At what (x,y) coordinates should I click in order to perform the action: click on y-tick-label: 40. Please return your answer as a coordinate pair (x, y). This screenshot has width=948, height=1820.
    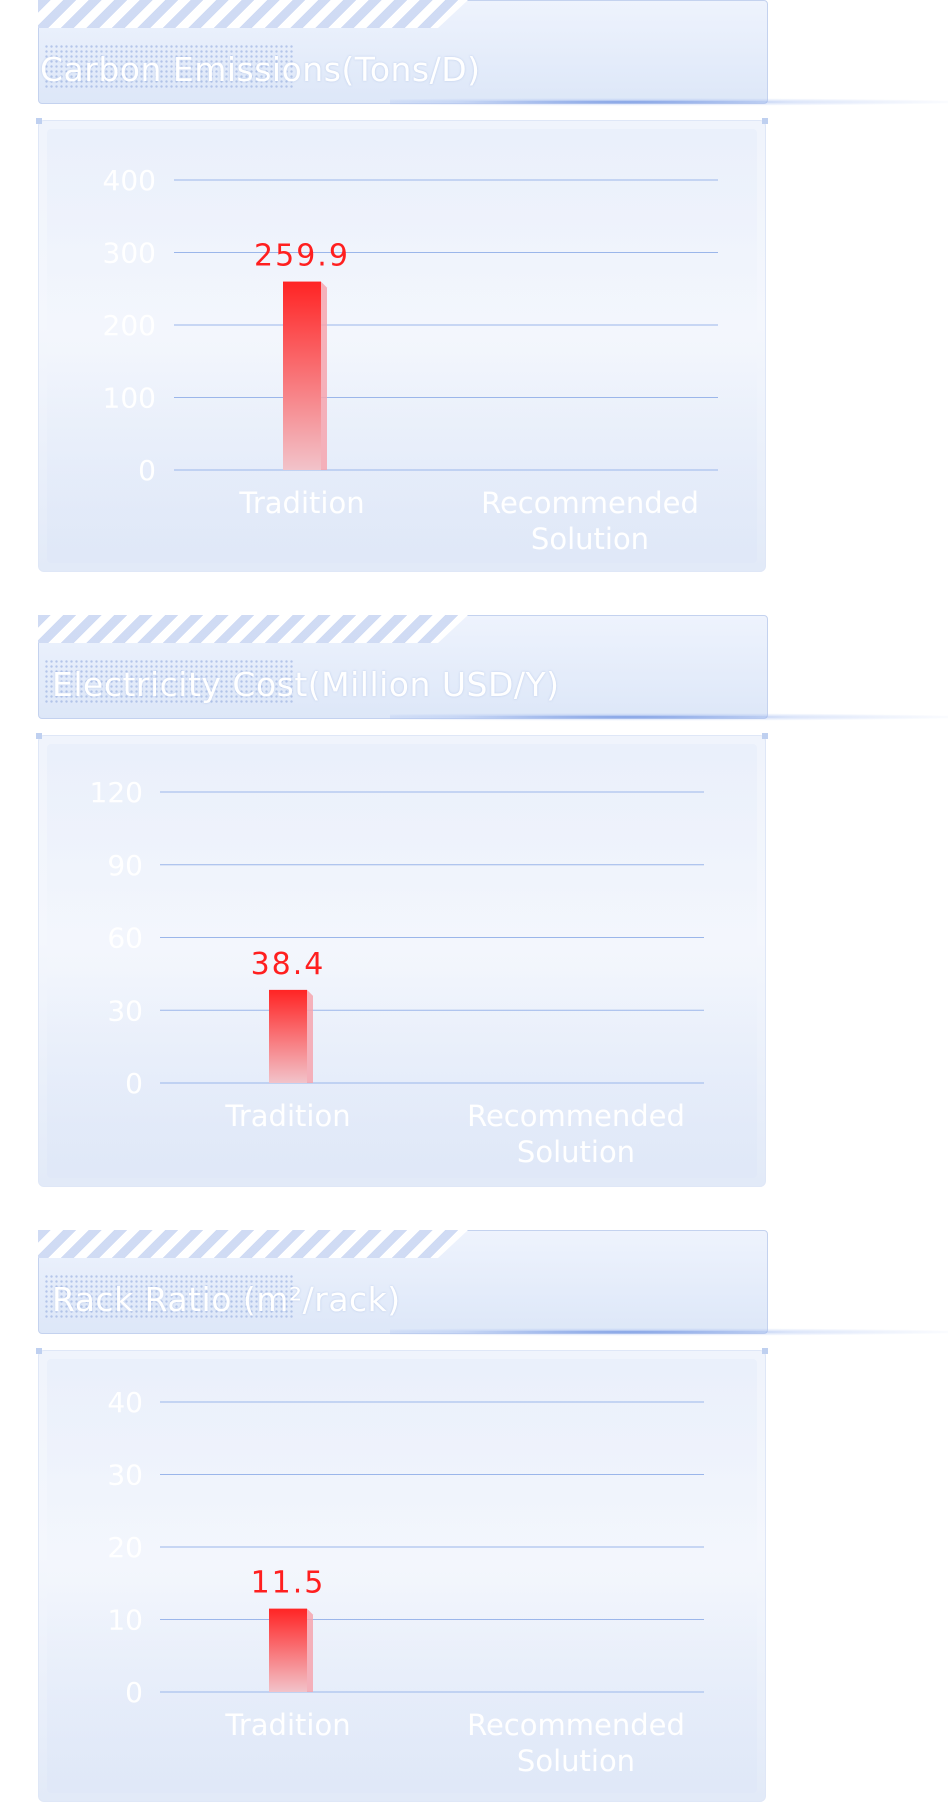
    Looking at the image, I should click on (125, 1402).